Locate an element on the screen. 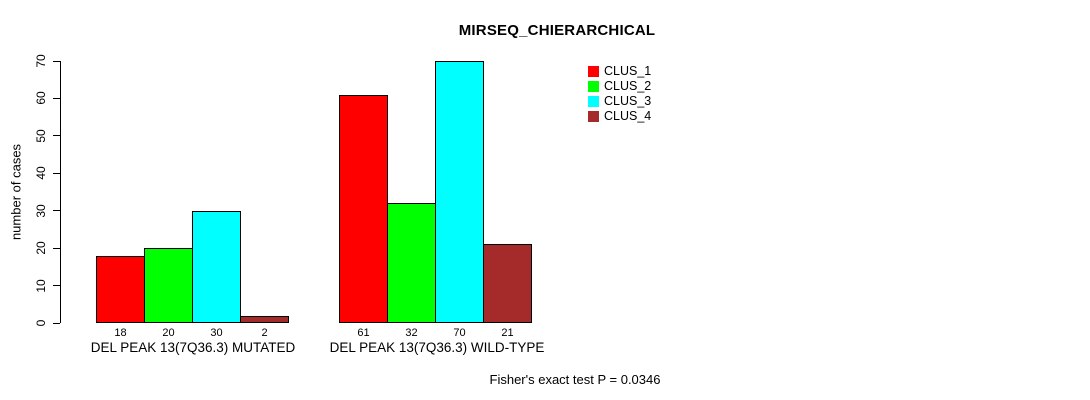  legend-item-clus_3: CLUS_3 is located at coordinates (619, 101).